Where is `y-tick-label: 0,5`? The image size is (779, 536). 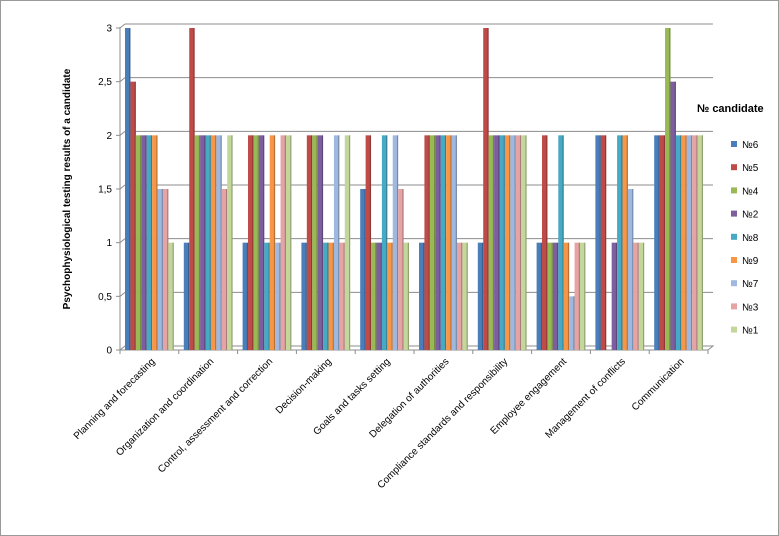
y-tick-label: 0,5 is located at coordinates (105, 297).